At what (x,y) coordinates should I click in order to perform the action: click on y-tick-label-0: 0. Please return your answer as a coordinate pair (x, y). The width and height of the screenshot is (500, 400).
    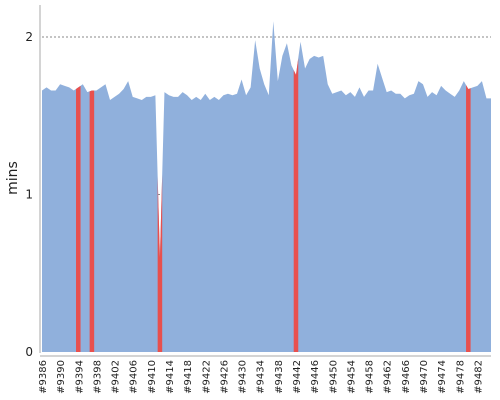
    Looking at the image, I should click on (29, 352).